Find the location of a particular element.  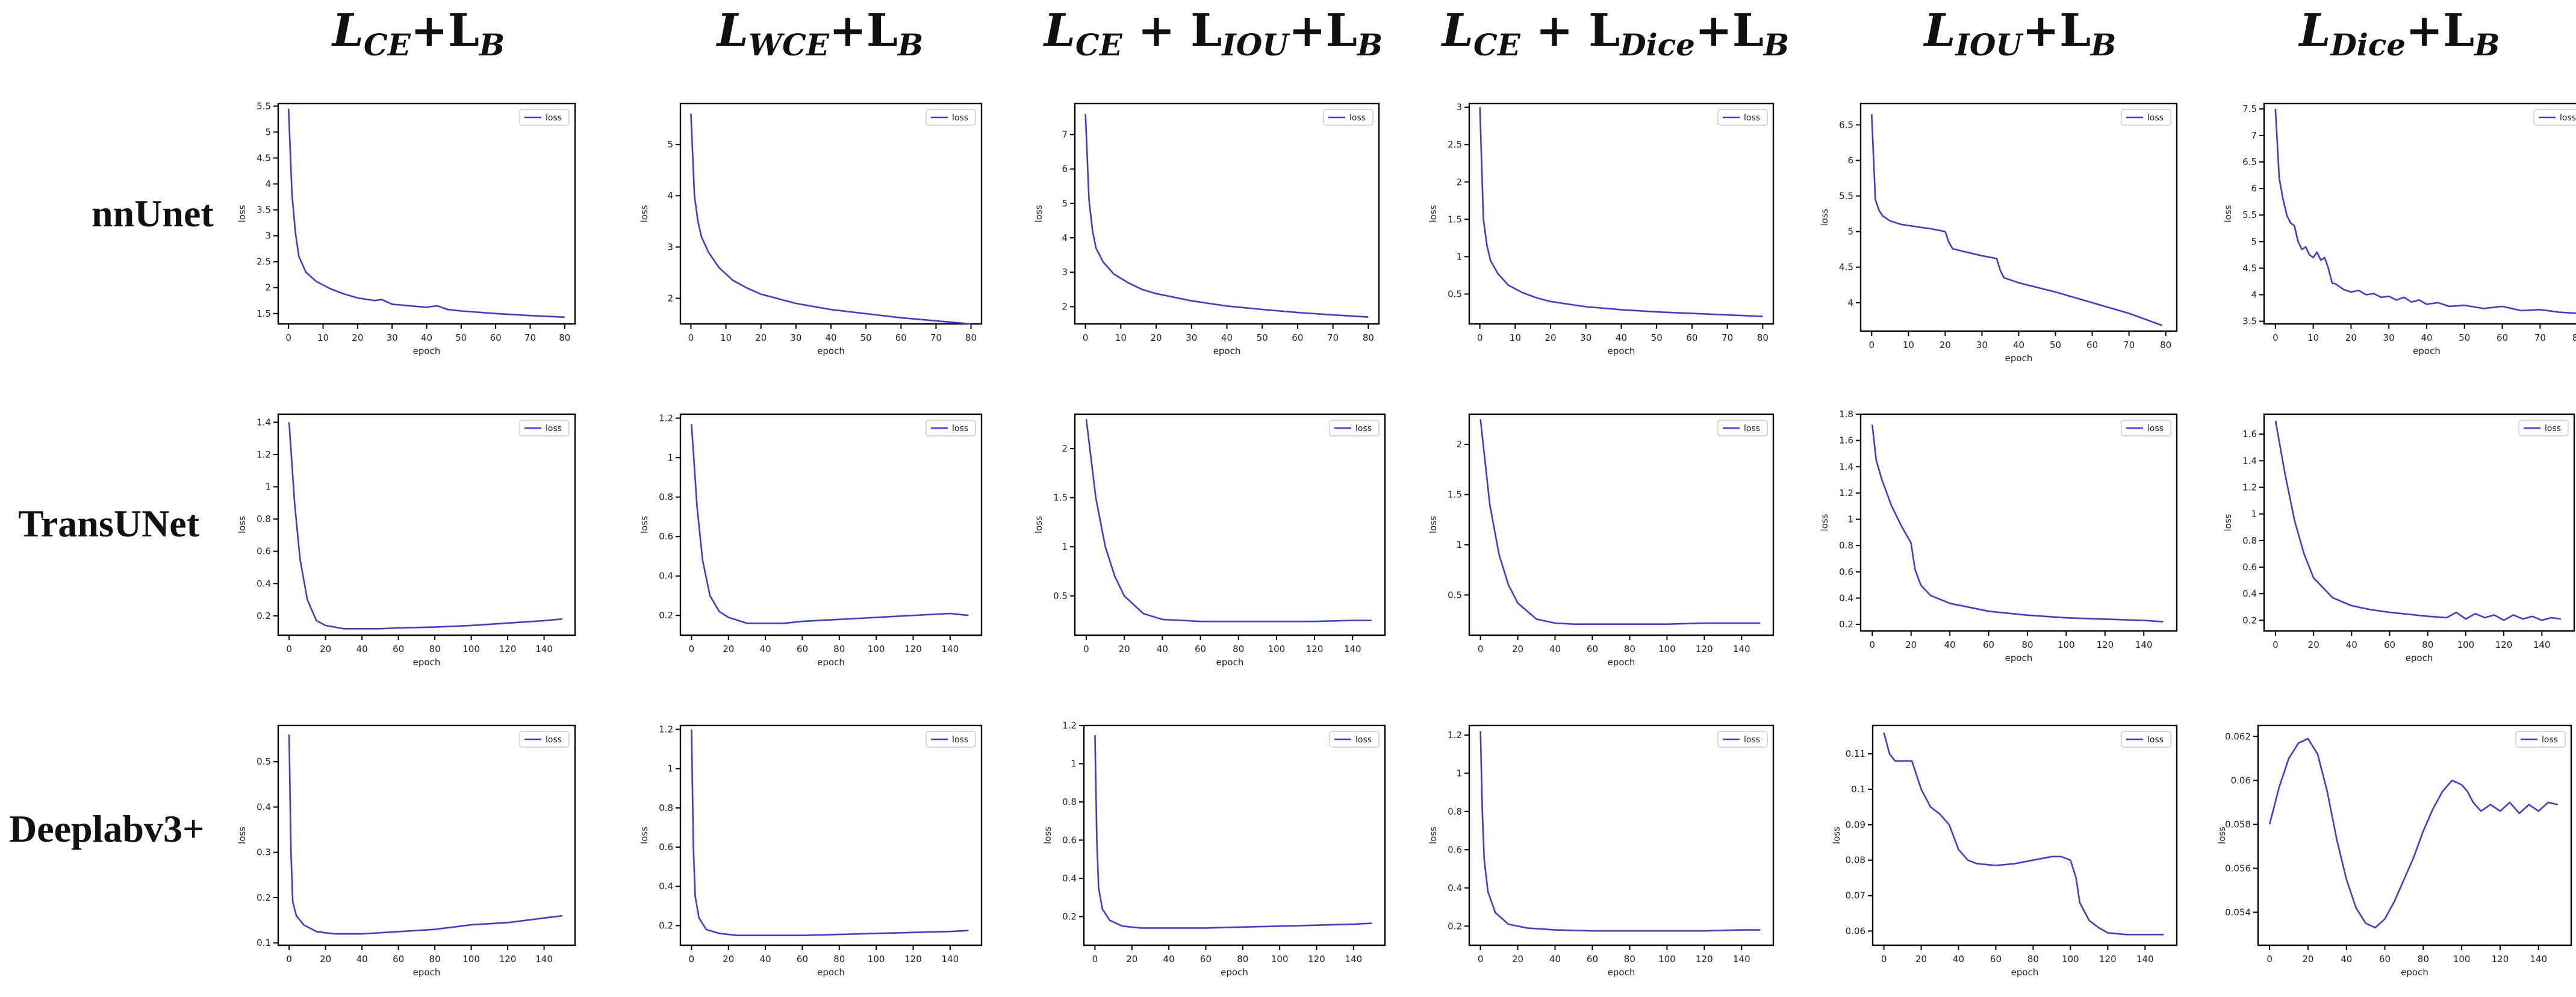

y-tick-label: 0.8 is located at coordinates (666, 808).